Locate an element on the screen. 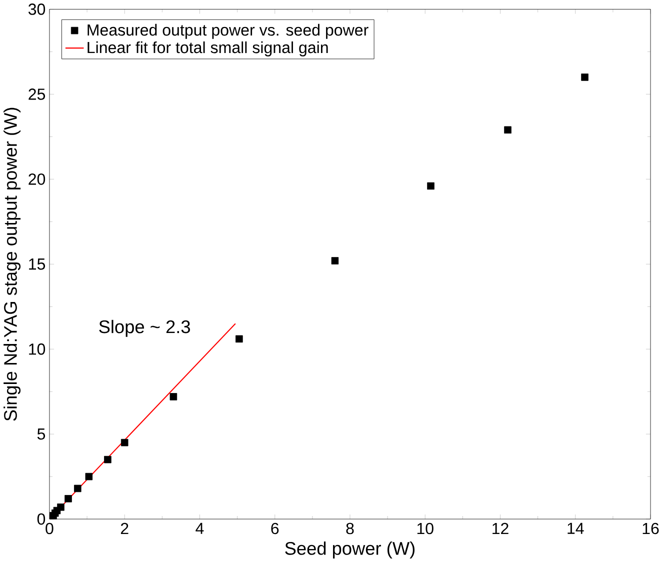 The image size is (663, 562). x-tick-label: 0 is located at coordinates (50, 528).